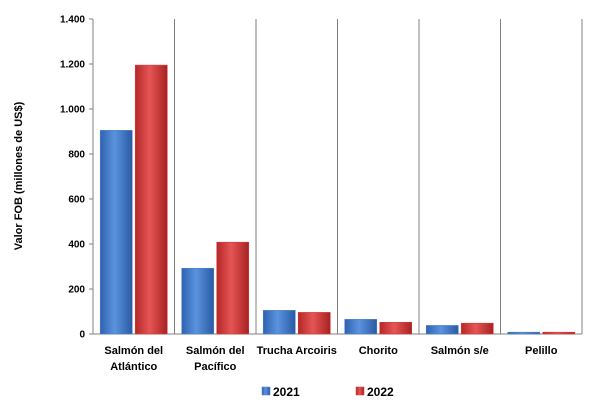 The width and height of the screenshot is (597, 403). Describe the element at coordinates (19, 175) in the screenshot. I see `y-axis-title: Valor FOB (millones de US$)` at that location.